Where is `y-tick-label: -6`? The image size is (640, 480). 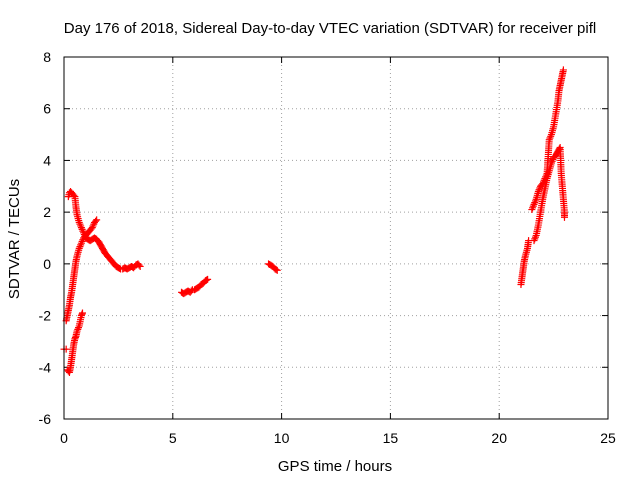
y-tick-label: -6 is located at coordinates (45, 419).